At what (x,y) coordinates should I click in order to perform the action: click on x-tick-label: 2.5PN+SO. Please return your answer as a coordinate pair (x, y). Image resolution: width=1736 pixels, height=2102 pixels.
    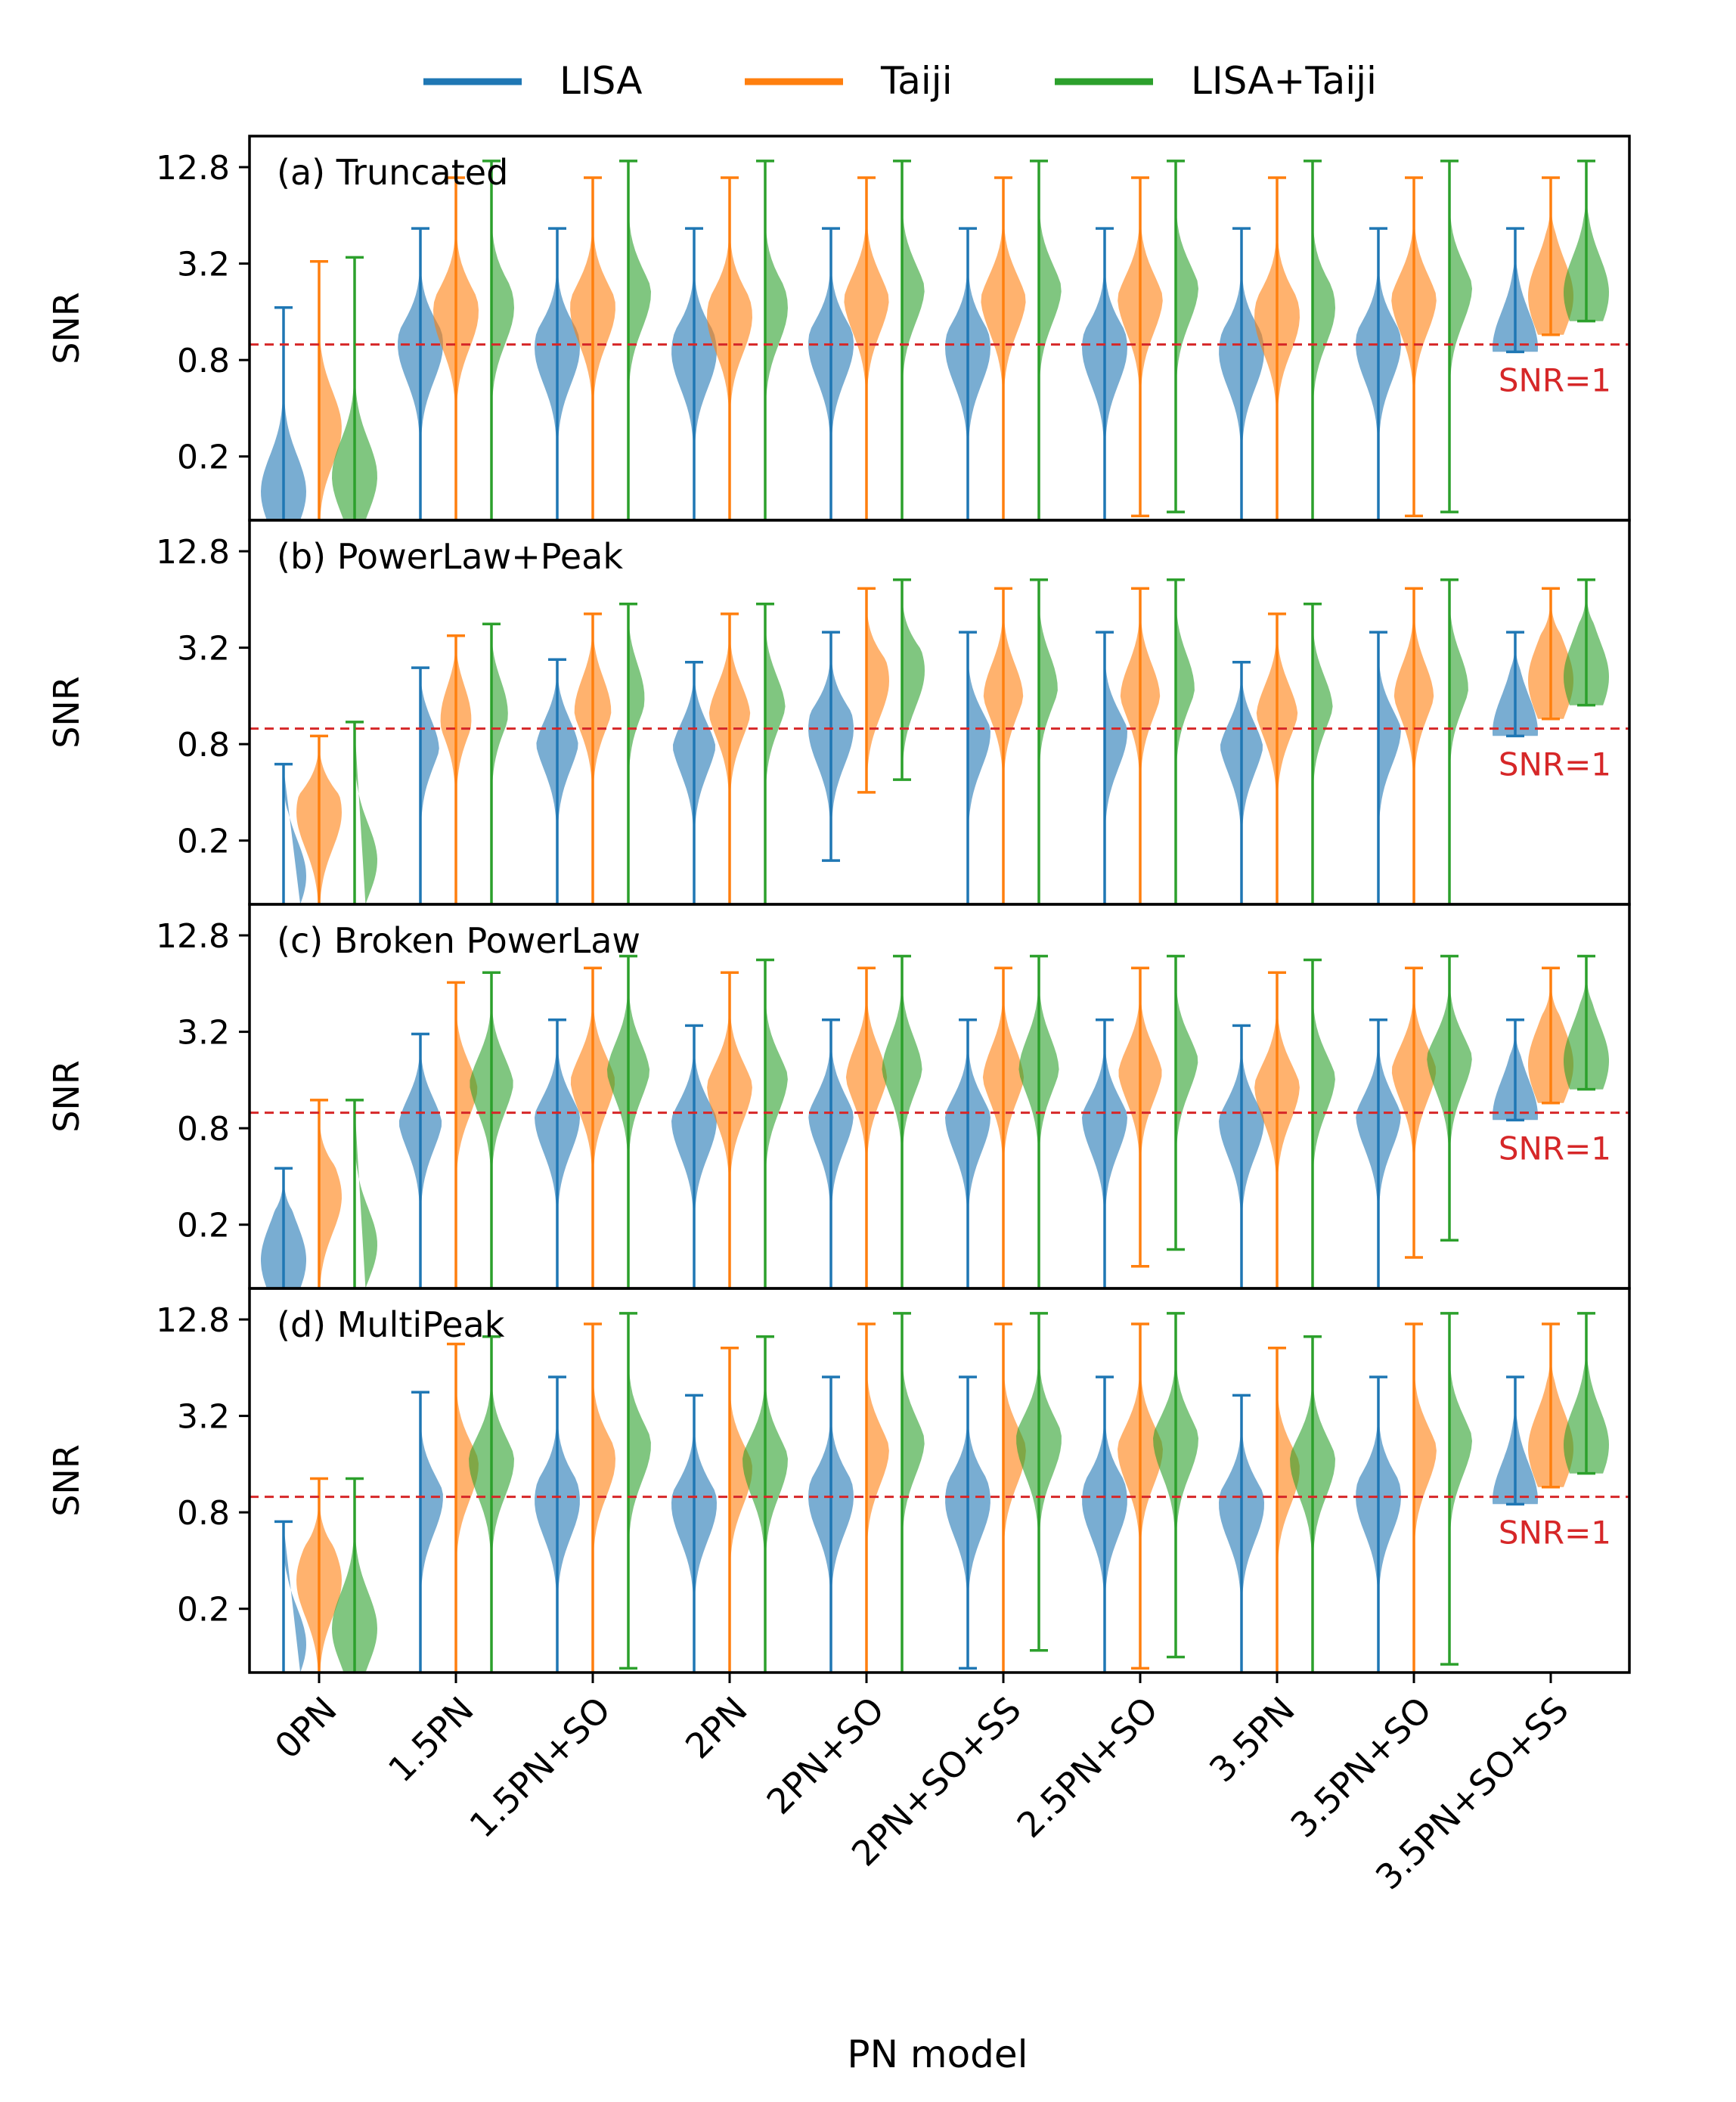
    Looking at the image, I should click on (1087, 1768).